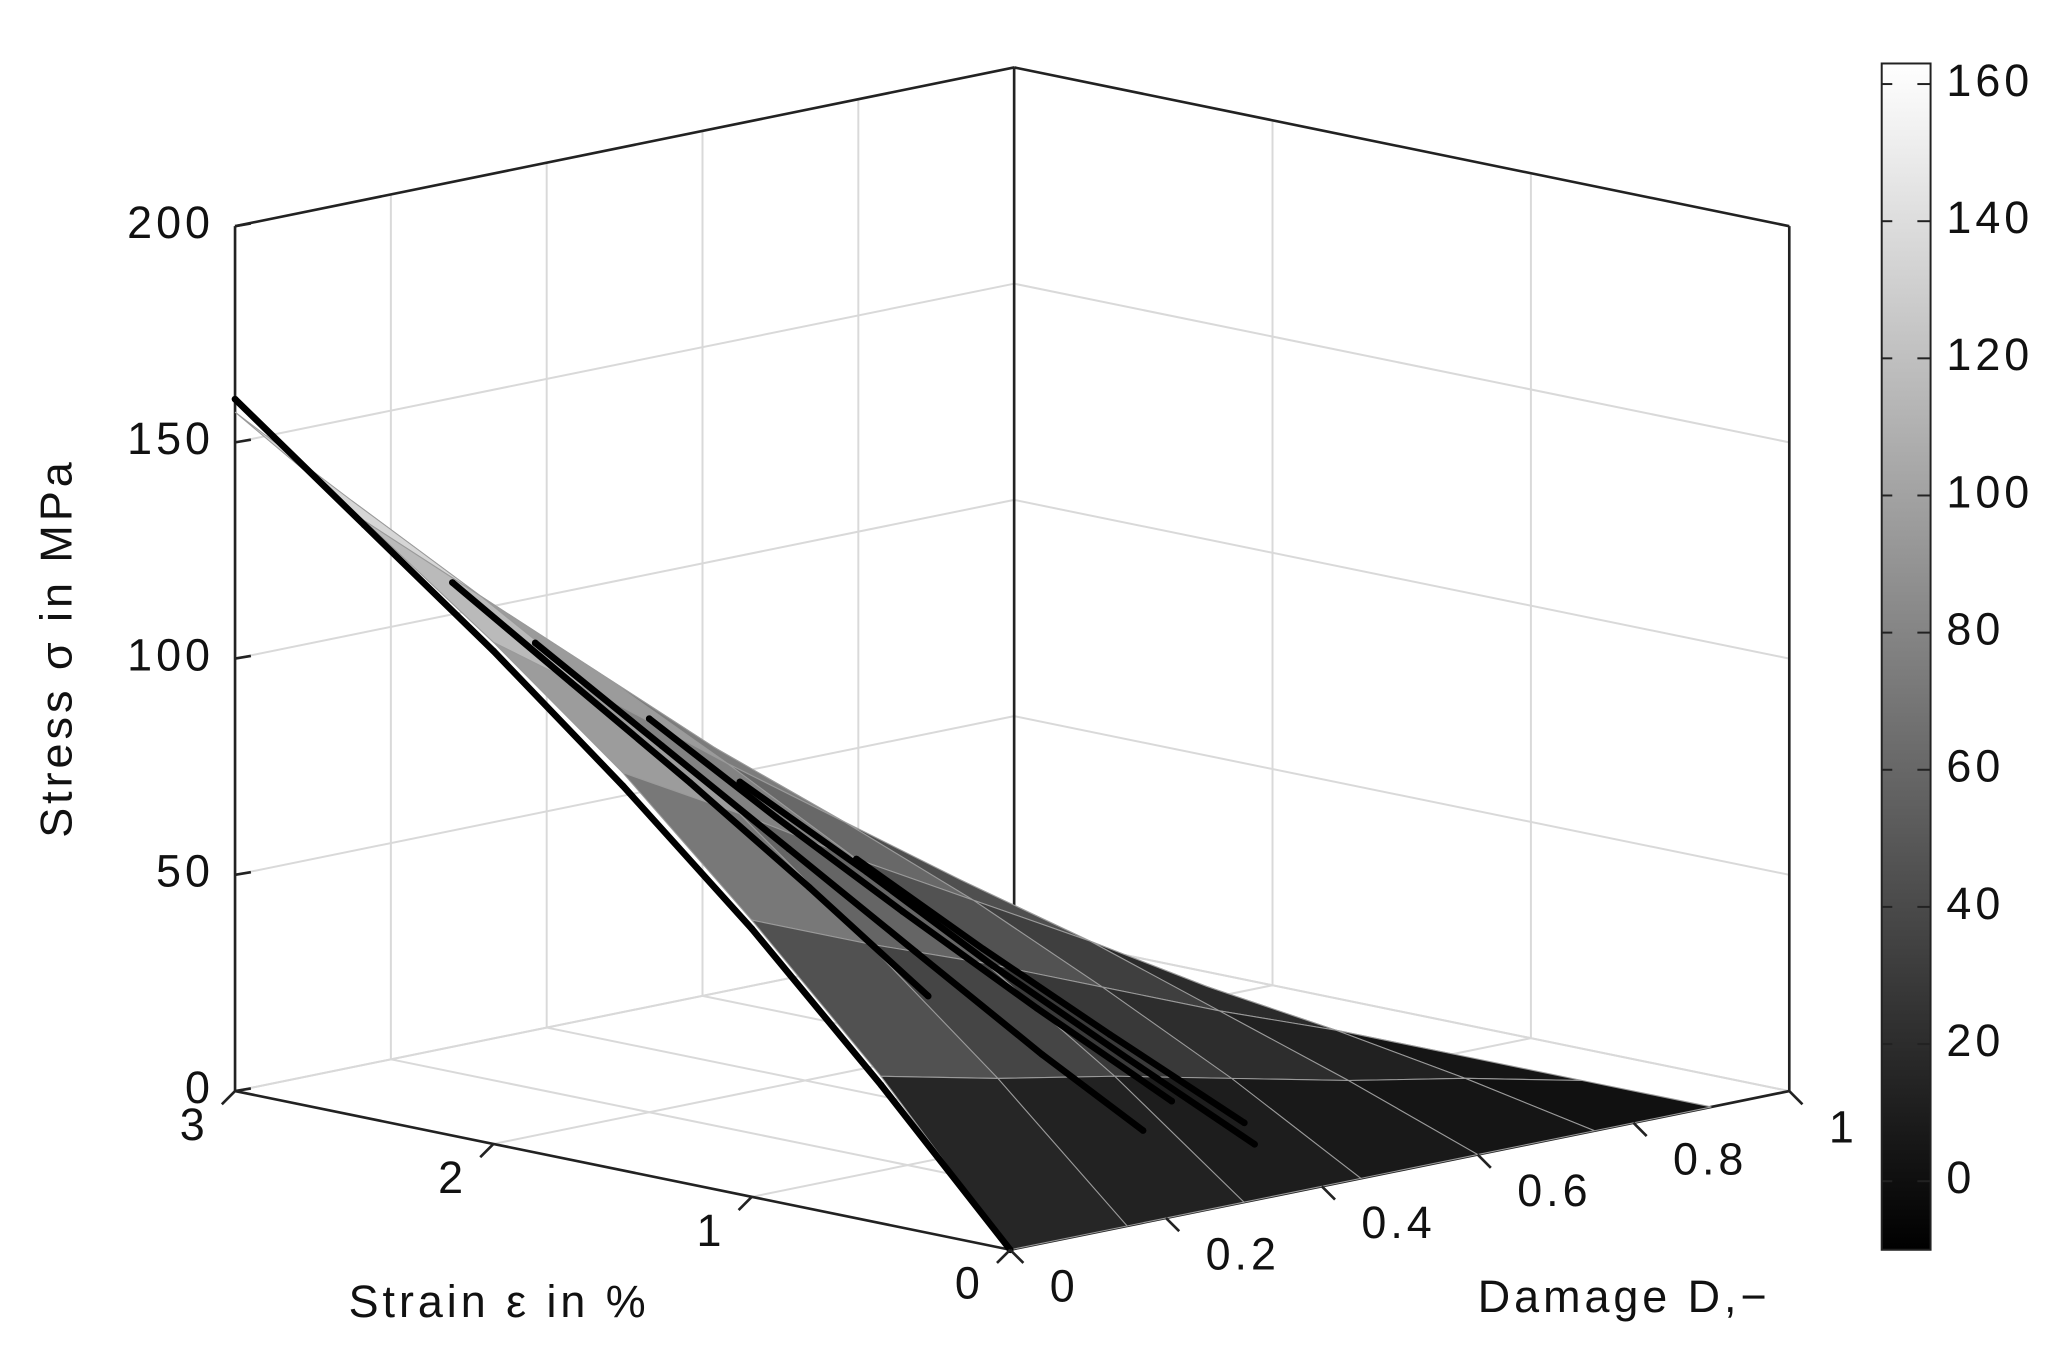 The height and width of the screenshot is (1349, 2060). Describe the element at coordinates (1624, 1296) in the screenshot. I see `y-axis-label: Damage D,−` at that location.